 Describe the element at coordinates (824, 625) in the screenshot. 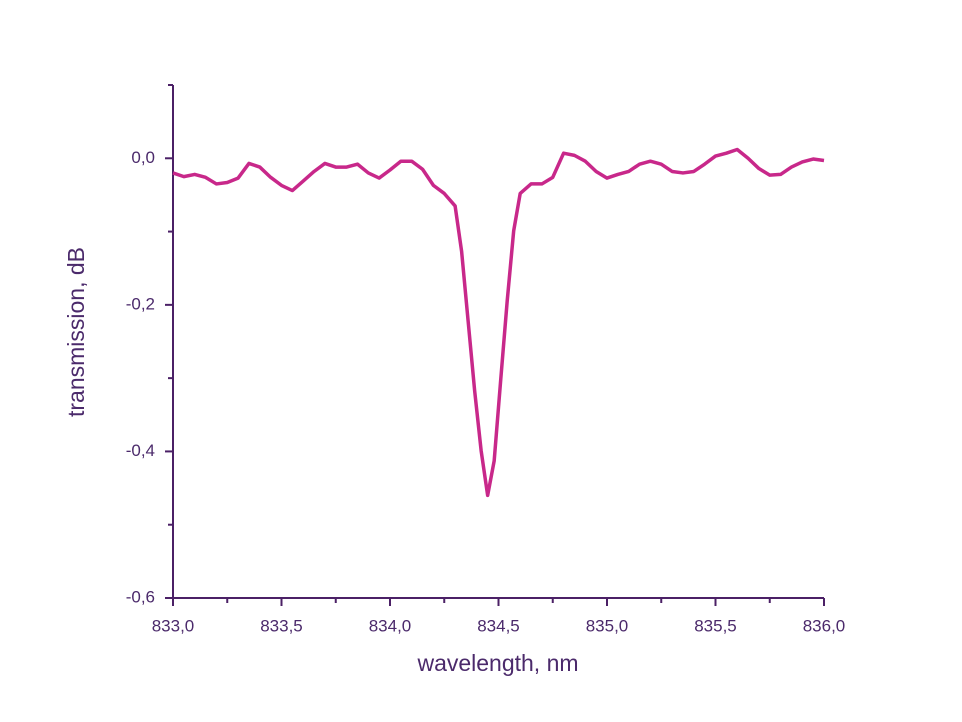

I see `x-tick-label: 836,0` at that location.